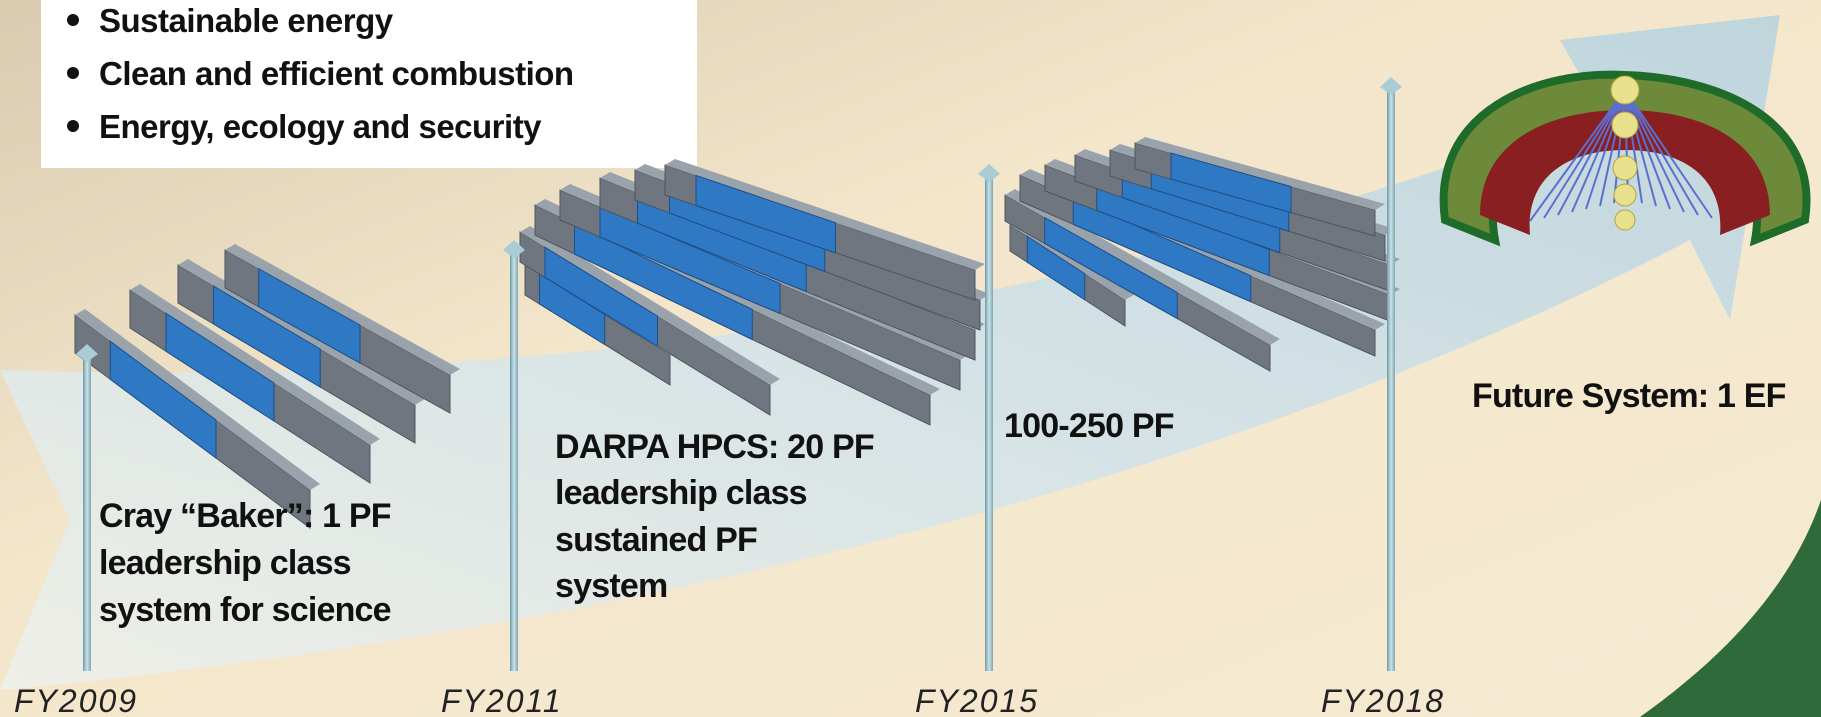  I want to click on milestone-text: system for science, so click(245, 610).